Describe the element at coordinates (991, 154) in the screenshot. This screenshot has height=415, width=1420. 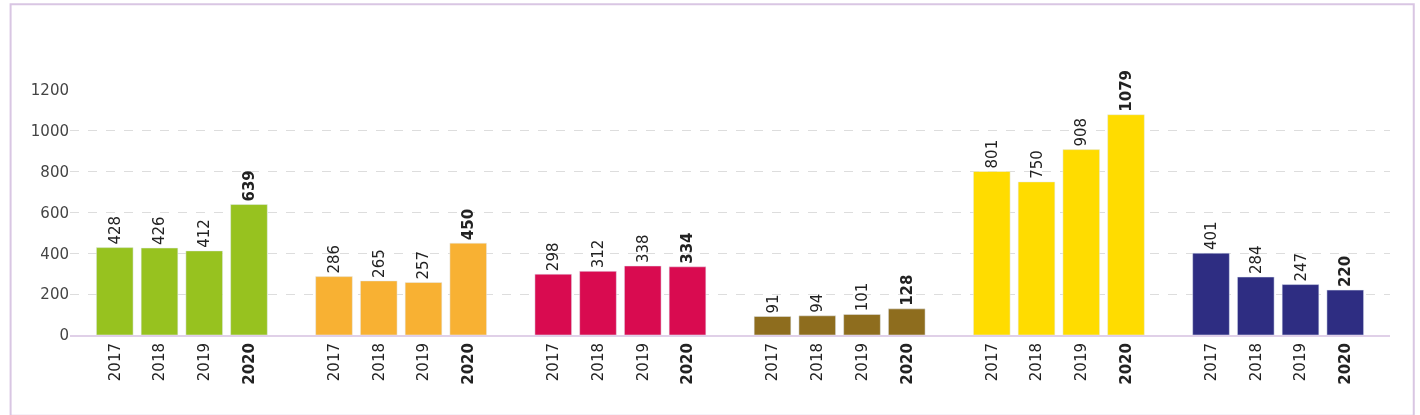
I see `data-label: 801` at that location.